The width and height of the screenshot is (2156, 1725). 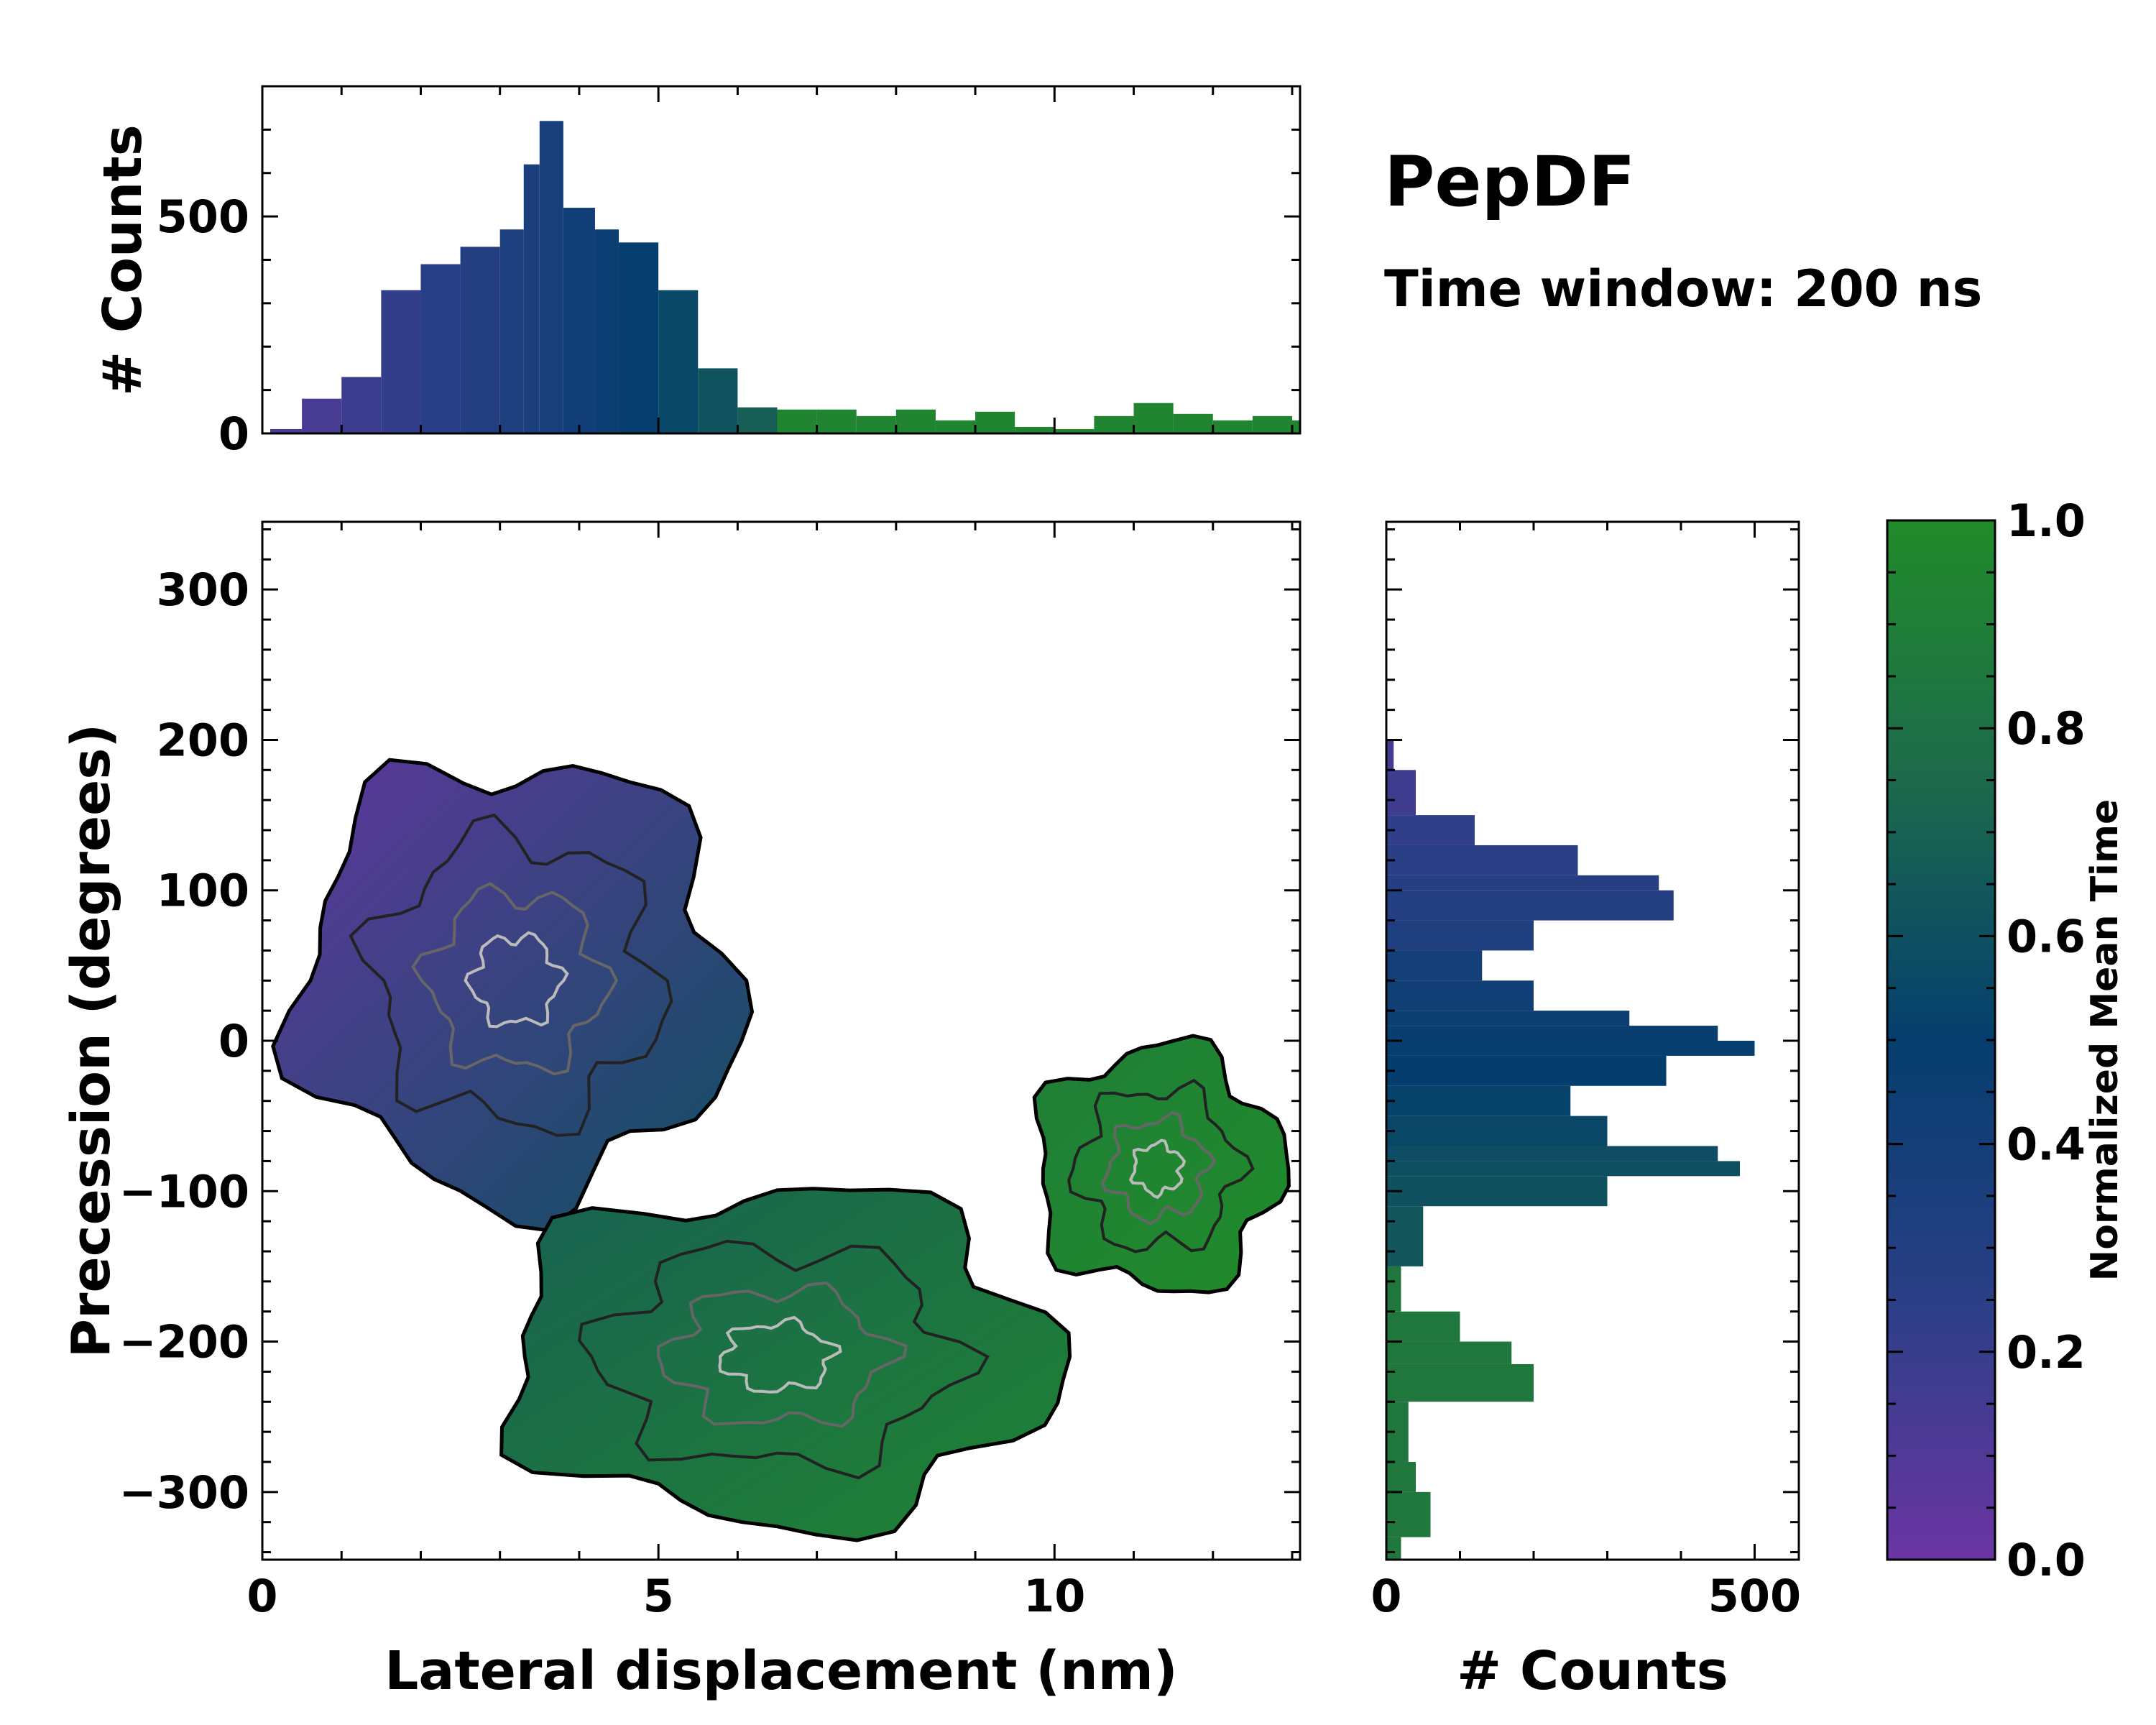 I want to click on colorbar-label: Normalized Mean Time, so click(x=2105, y=1040).